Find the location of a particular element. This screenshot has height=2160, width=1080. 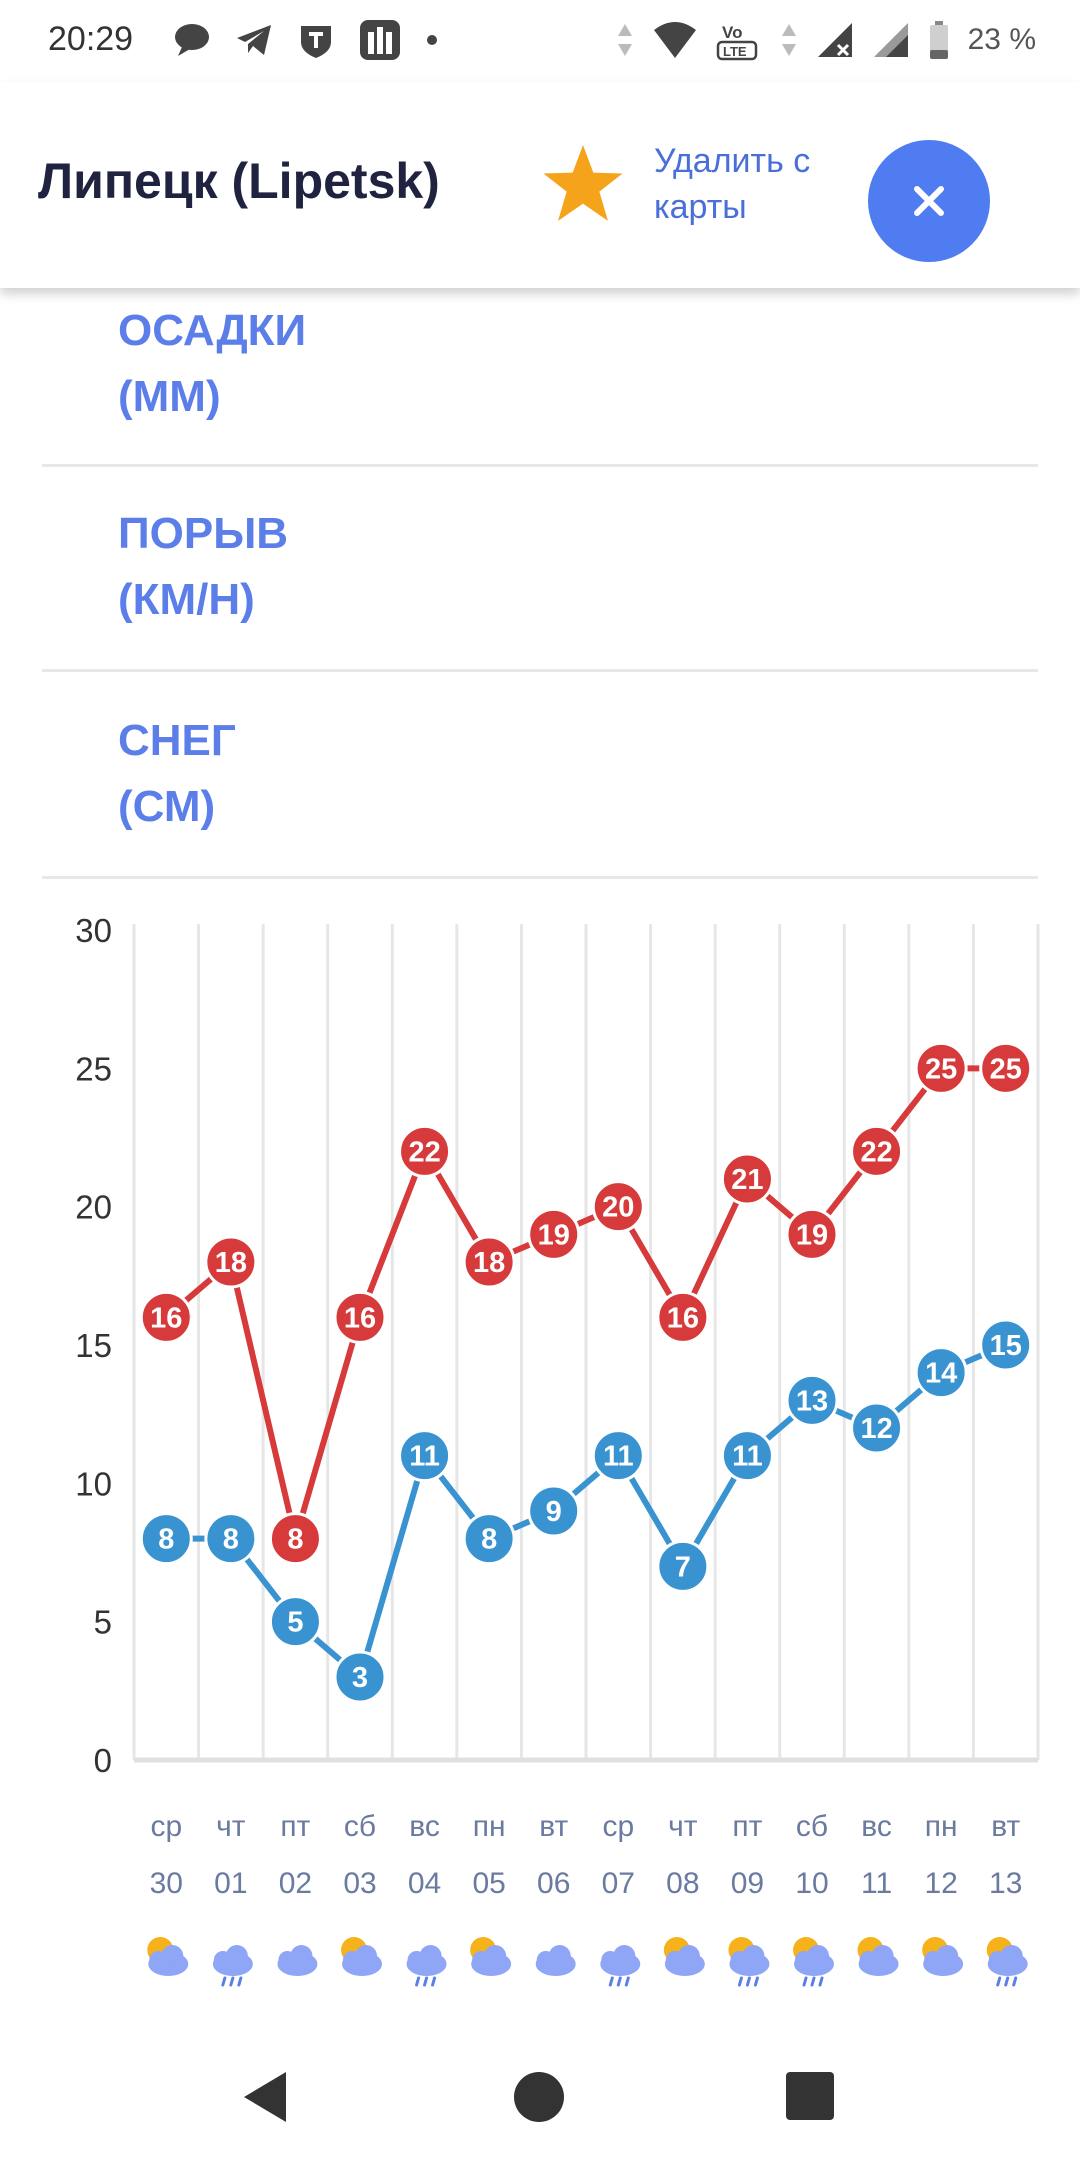

close-icon is located at coordinates (929, 201).